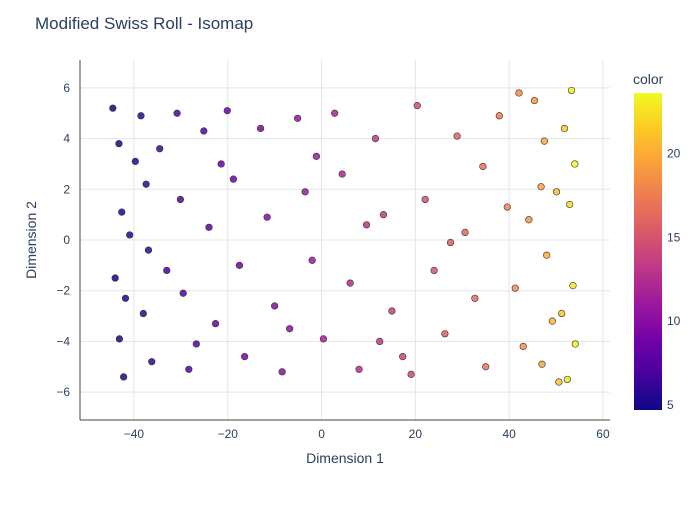  Describe the element at coordinates (134, 434) in the screenshot. I see `x-tick-label: −40` at that location.